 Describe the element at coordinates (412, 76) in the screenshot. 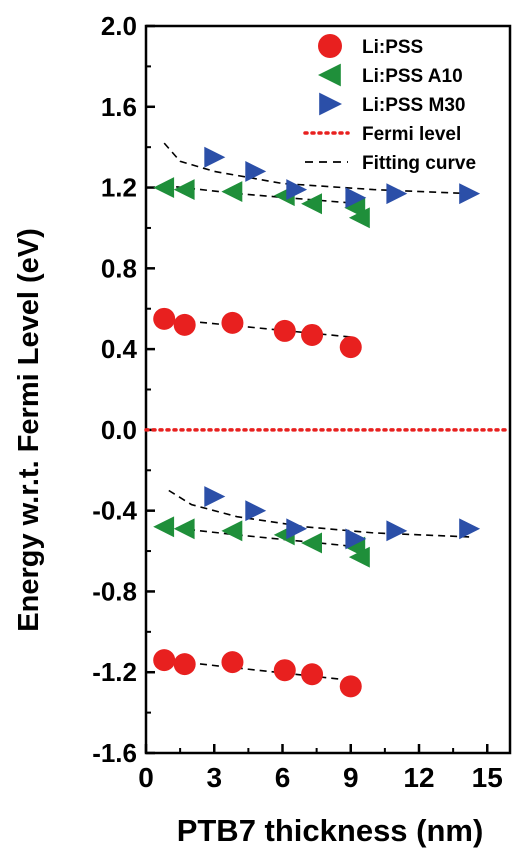

I see `legend-li-pss-a10-label: Li:PSS A10` at that location.